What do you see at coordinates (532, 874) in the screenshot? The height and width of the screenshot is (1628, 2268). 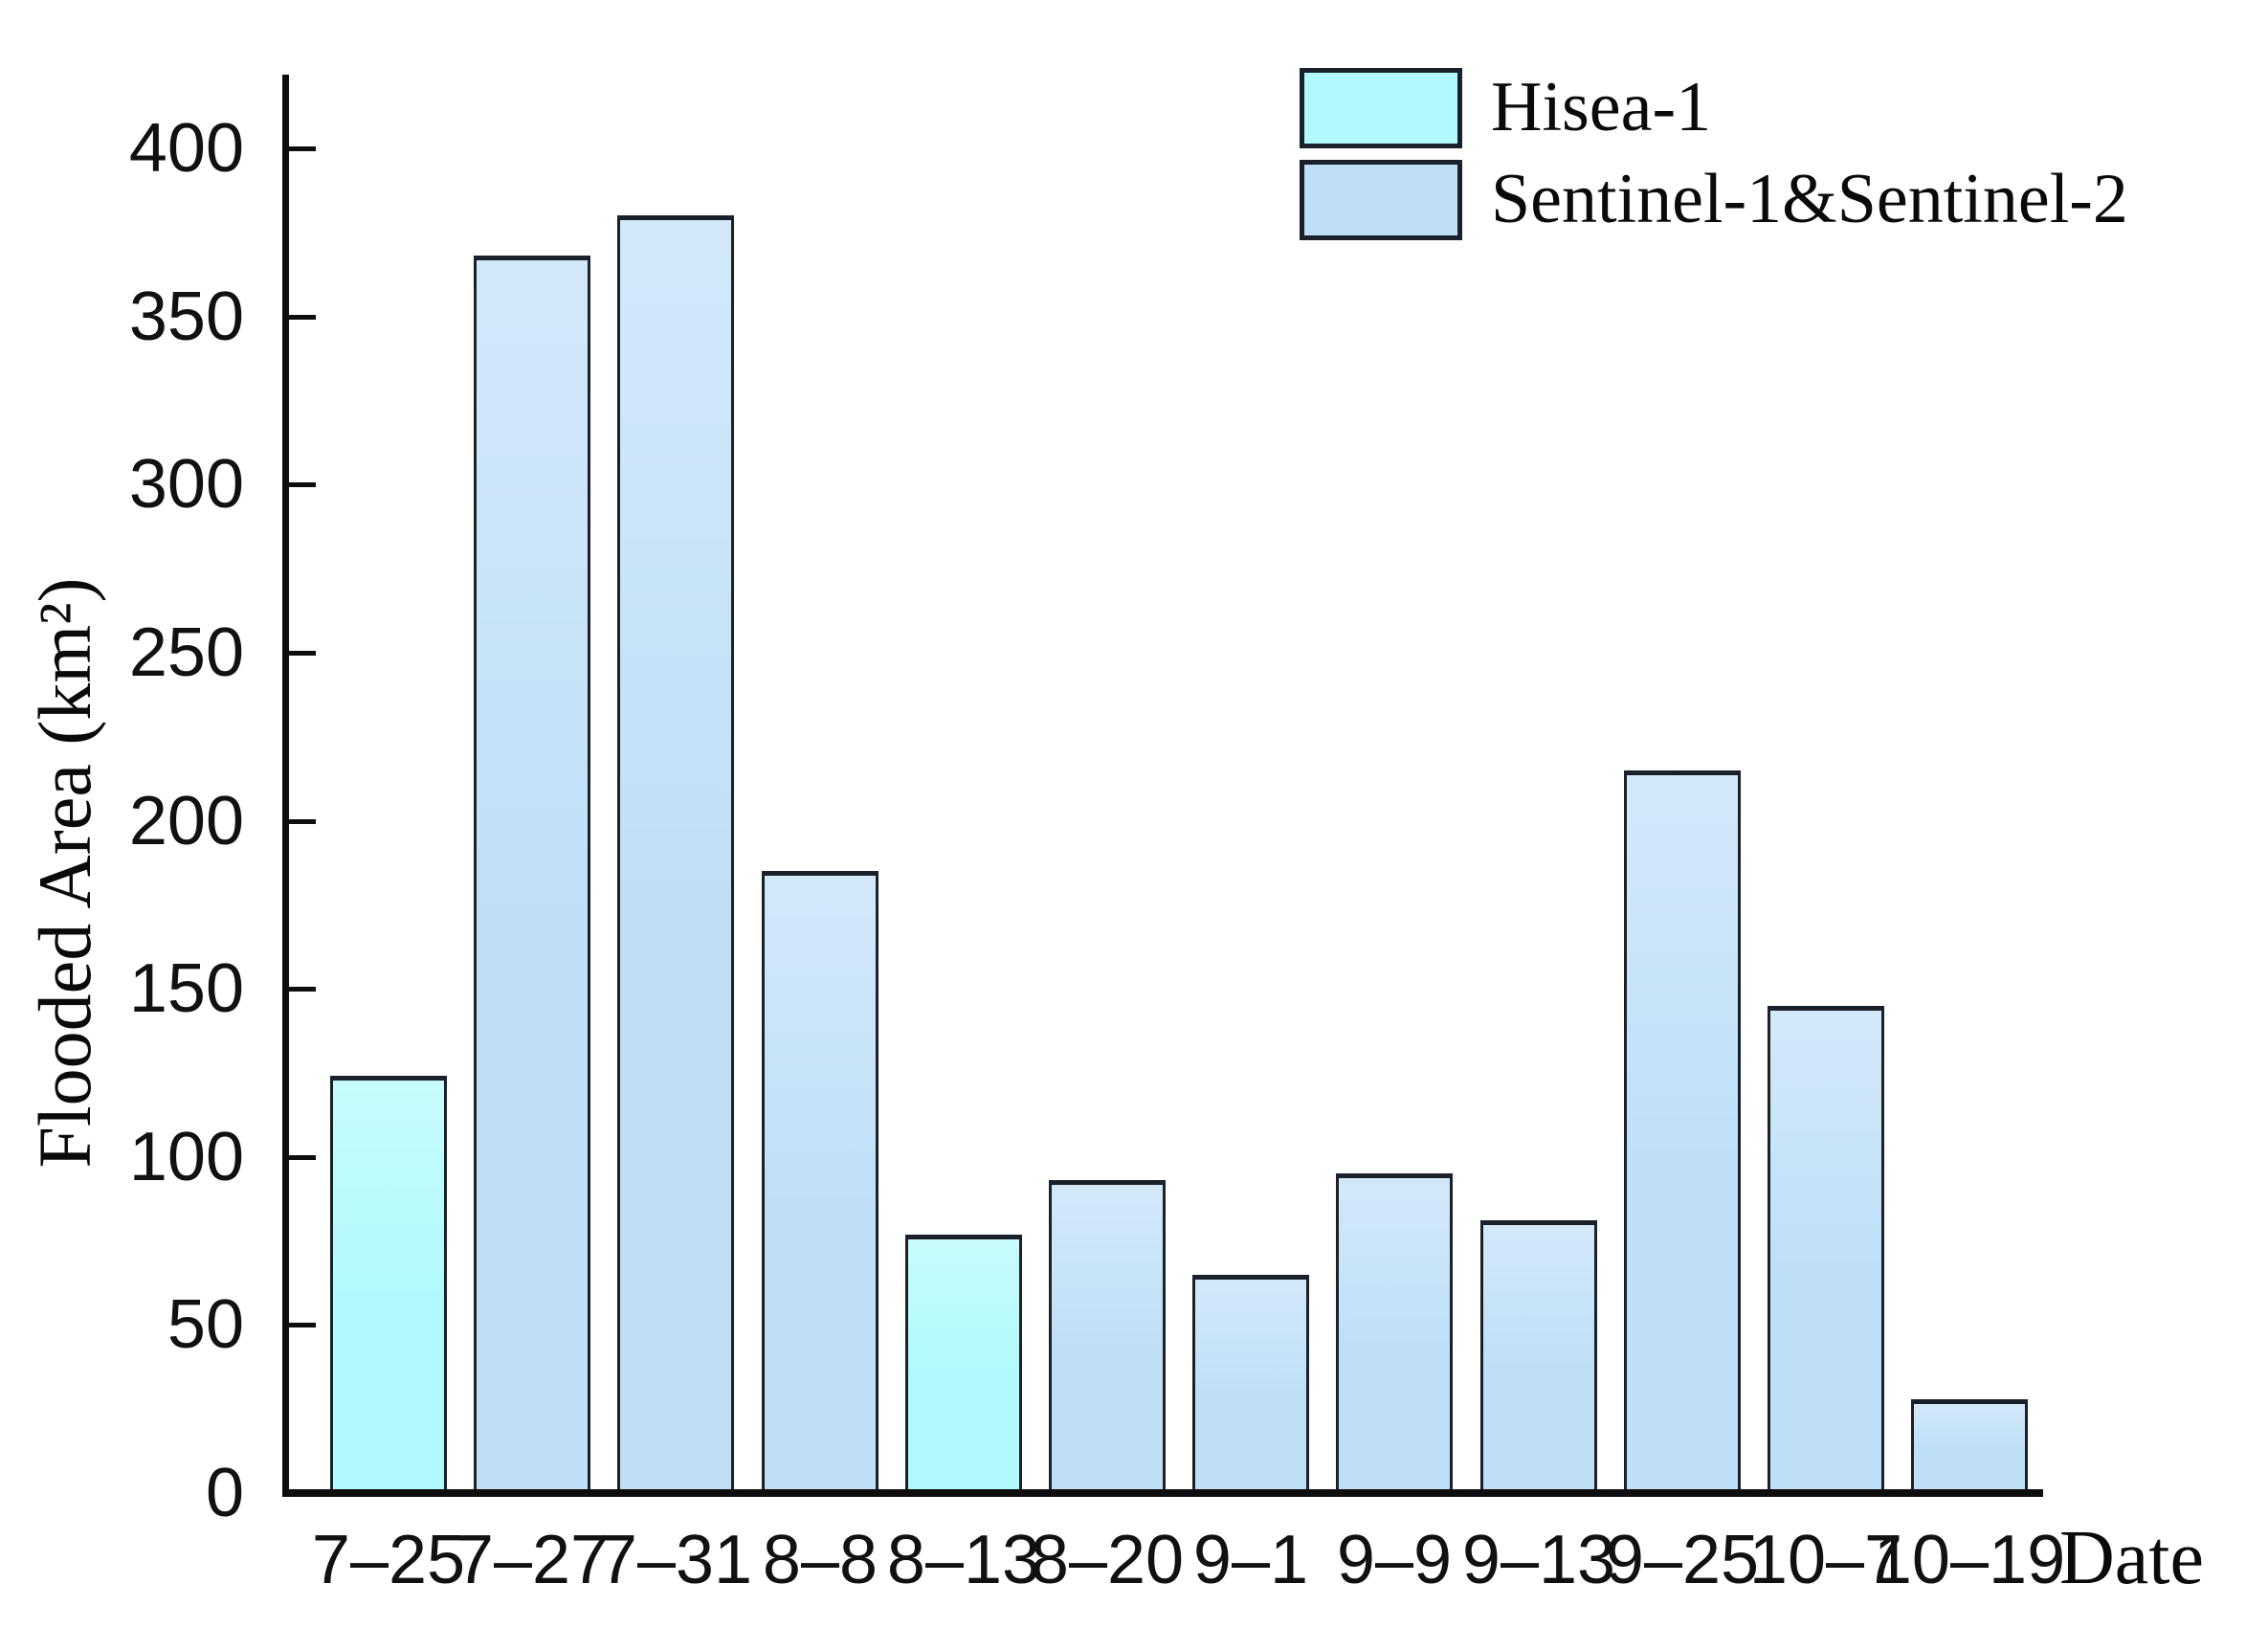 I see `bar-7–27-Sentinel-1&Sentinel-2` at bounding box center [532, 874].